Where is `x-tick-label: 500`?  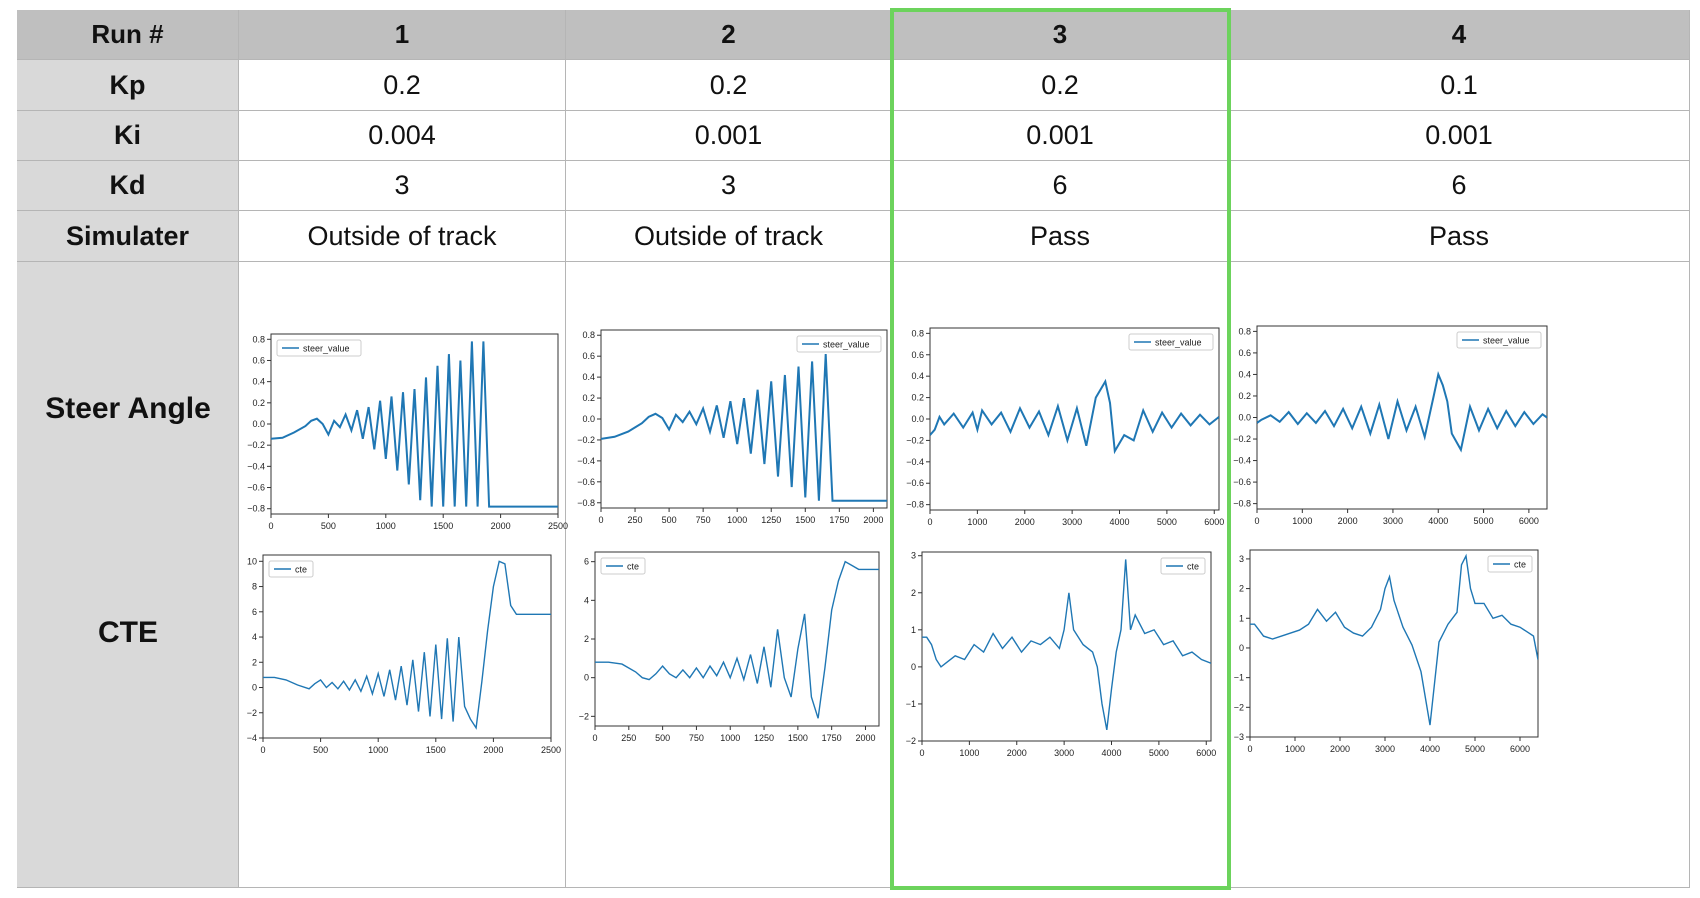 x-tick-label: 500 is located at coordinates (669, 520).